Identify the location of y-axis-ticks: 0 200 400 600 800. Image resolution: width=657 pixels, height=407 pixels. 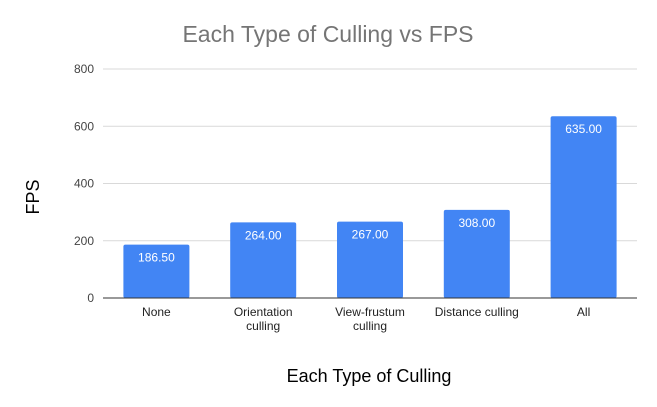
(84, 183).